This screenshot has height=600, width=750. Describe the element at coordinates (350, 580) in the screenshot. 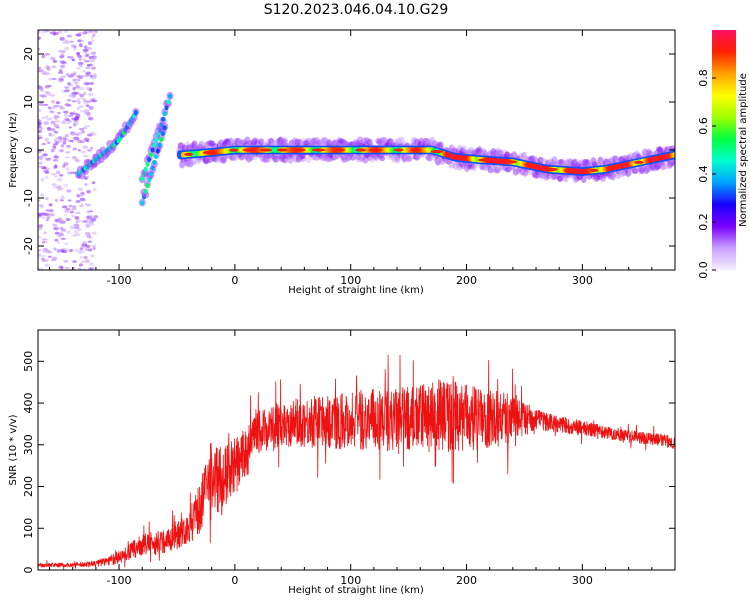

I see `snr-x-tick-label: 100` at that location.